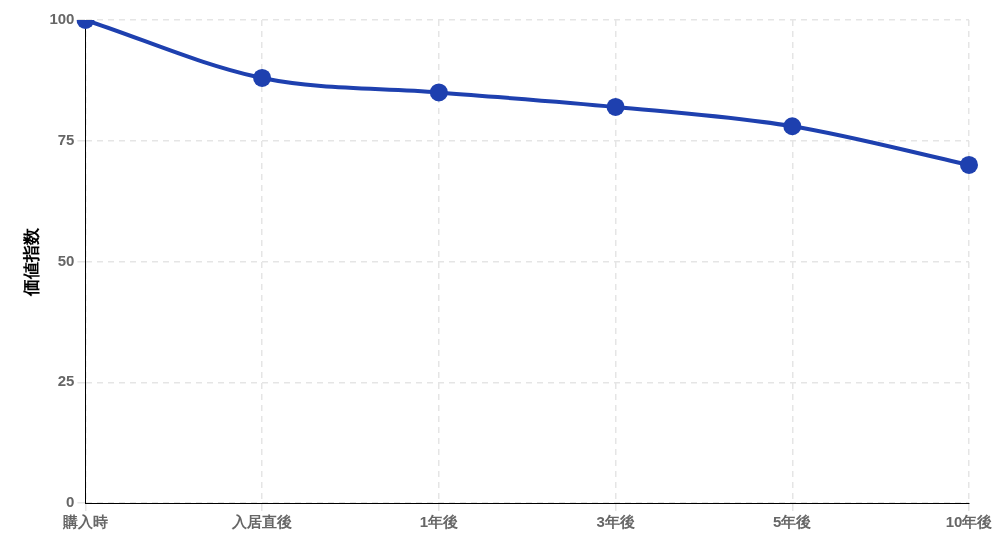 This screenshot has height=543, width=1007. What do you see at coordinates (66, 260) in the screenshot?
I see `y-tick-label: 50` at bounding box center [66, 260].